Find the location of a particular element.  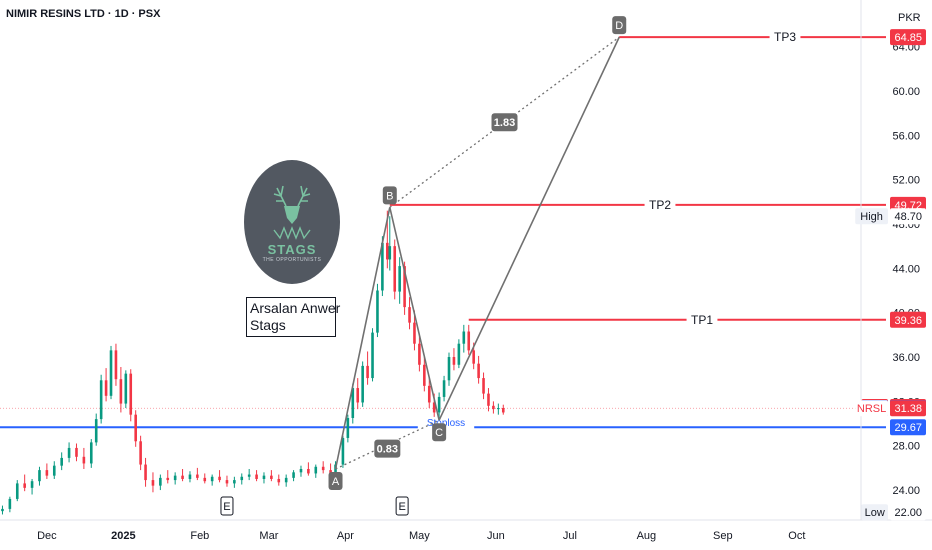

pattern-ratio-line is located at coordinates (387, 444).